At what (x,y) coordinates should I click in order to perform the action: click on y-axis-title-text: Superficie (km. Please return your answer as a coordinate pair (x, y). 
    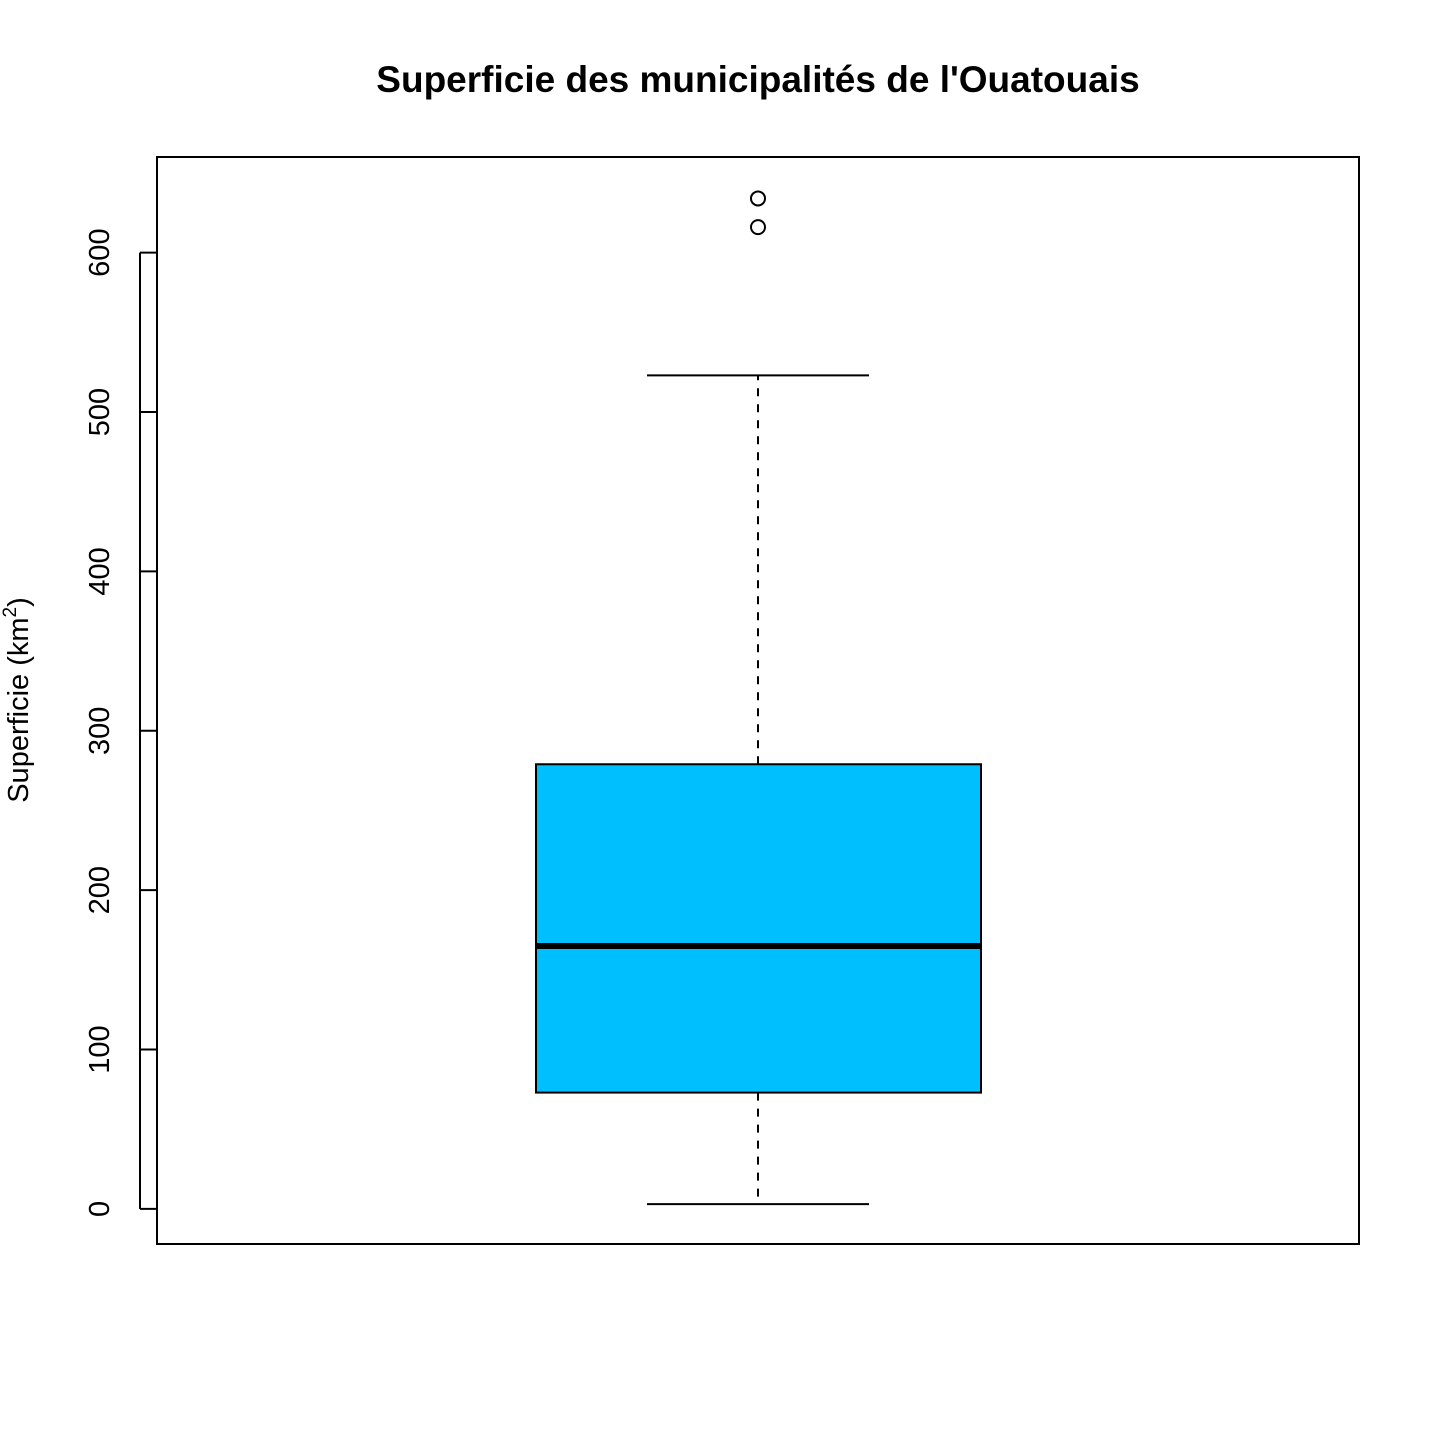
    Looking at the image, I should click on (19, 709).